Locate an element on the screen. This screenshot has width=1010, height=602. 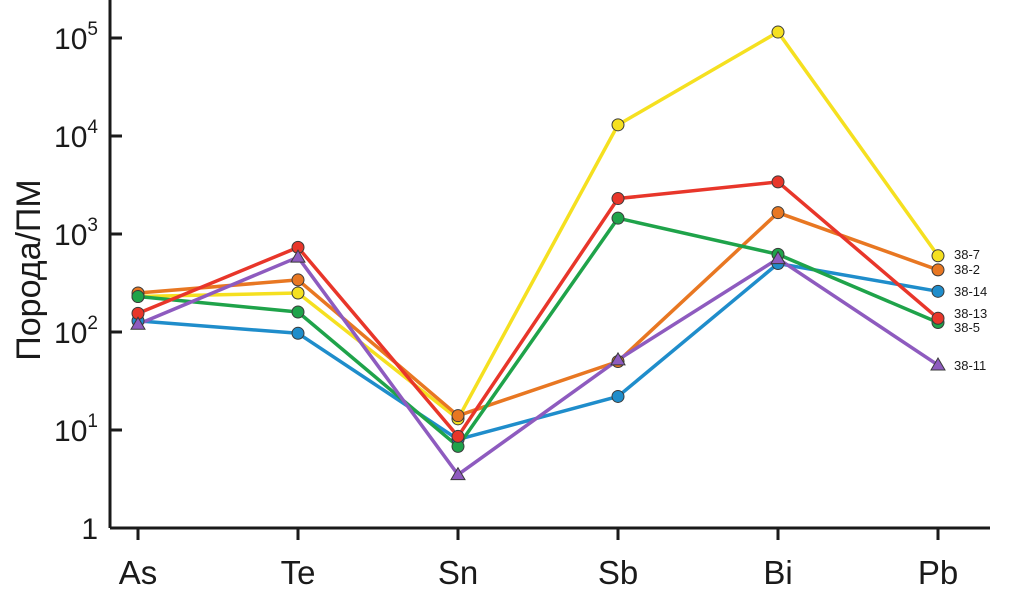
x-tick-label: Pb is located at coordinates (938, 572).